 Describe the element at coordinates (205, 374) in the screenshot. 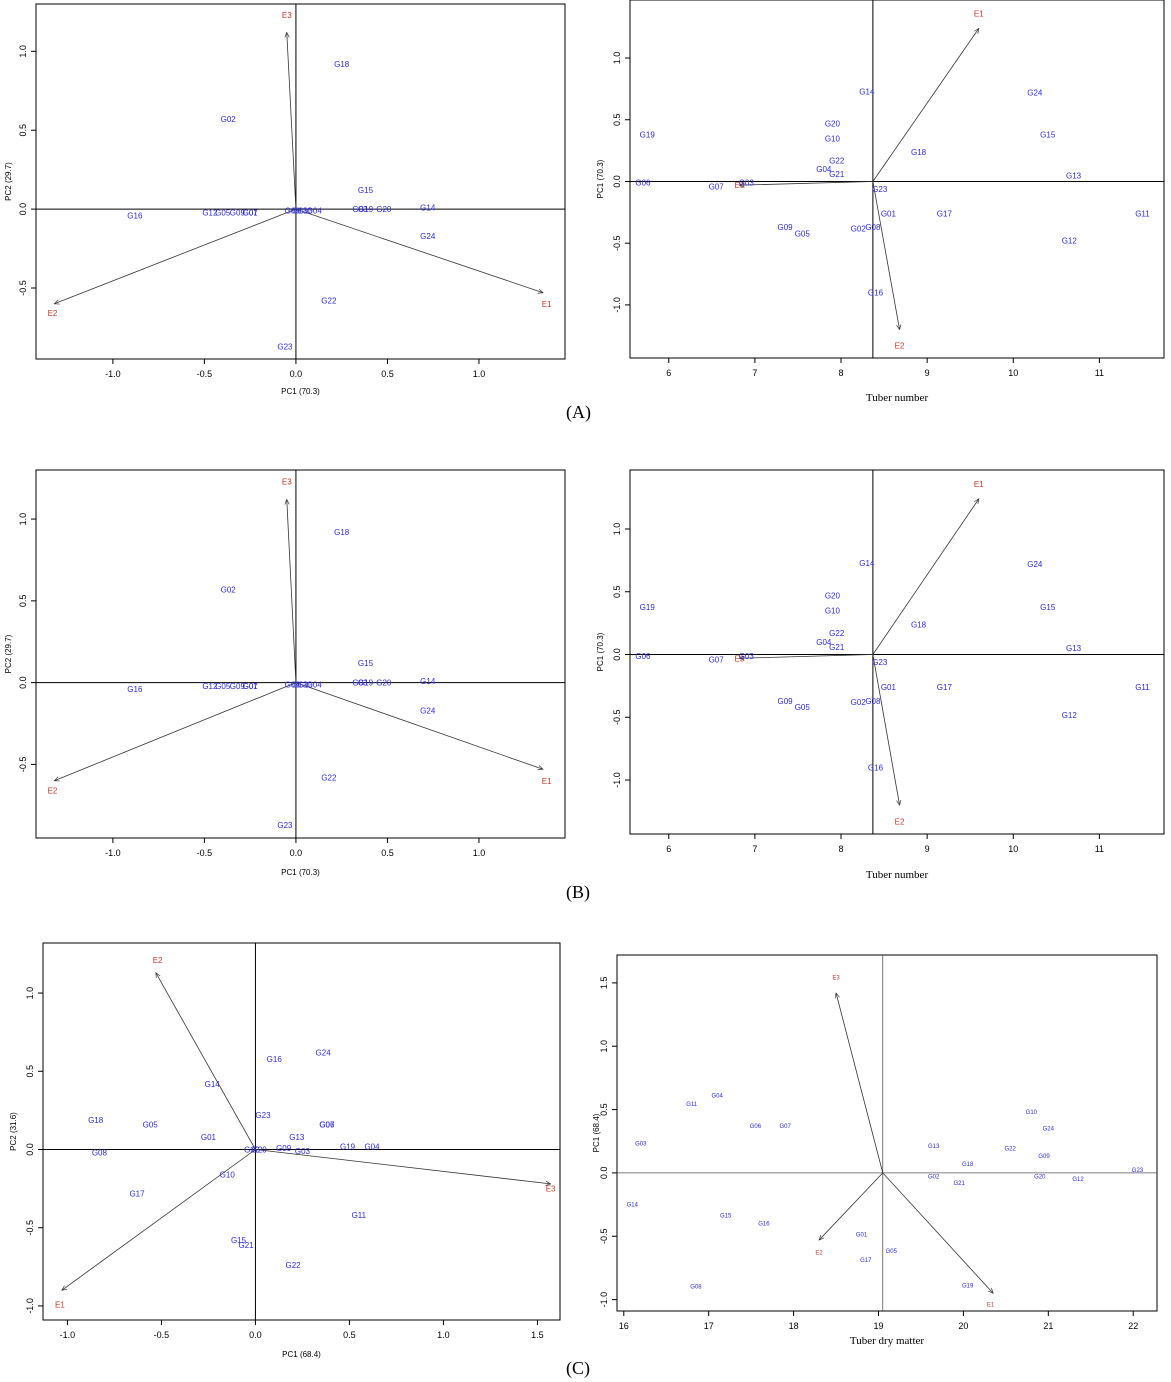

I see `x-tick-label: -0.5` at that location.